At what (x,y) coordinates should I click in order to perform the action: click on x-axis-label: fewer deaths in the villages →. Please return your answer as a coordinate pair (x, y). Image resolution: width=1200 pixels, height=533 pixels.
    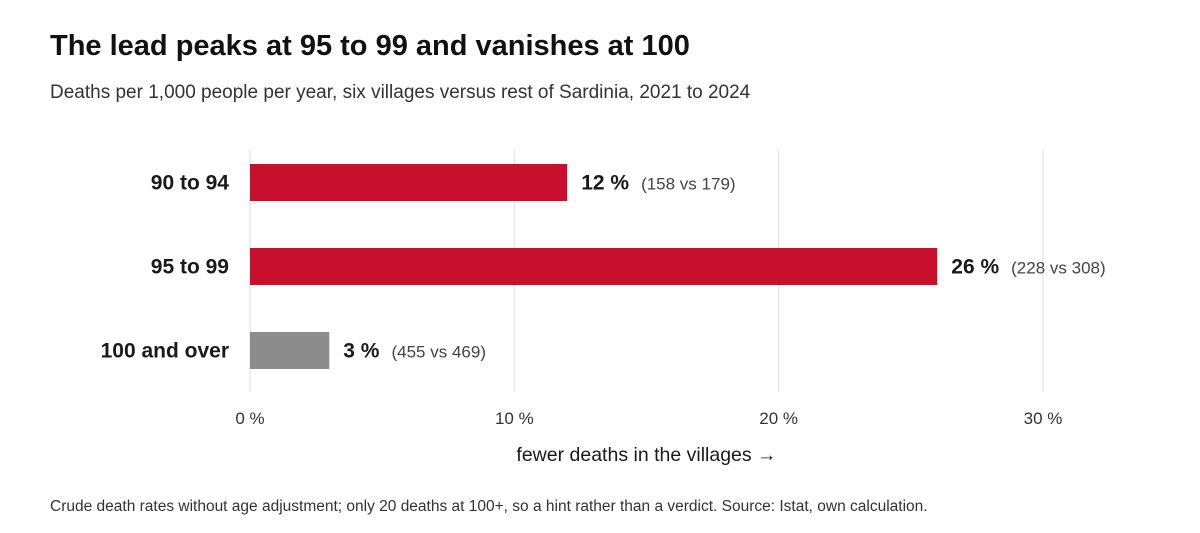
    Looking at the image, I should click on (646, 455).